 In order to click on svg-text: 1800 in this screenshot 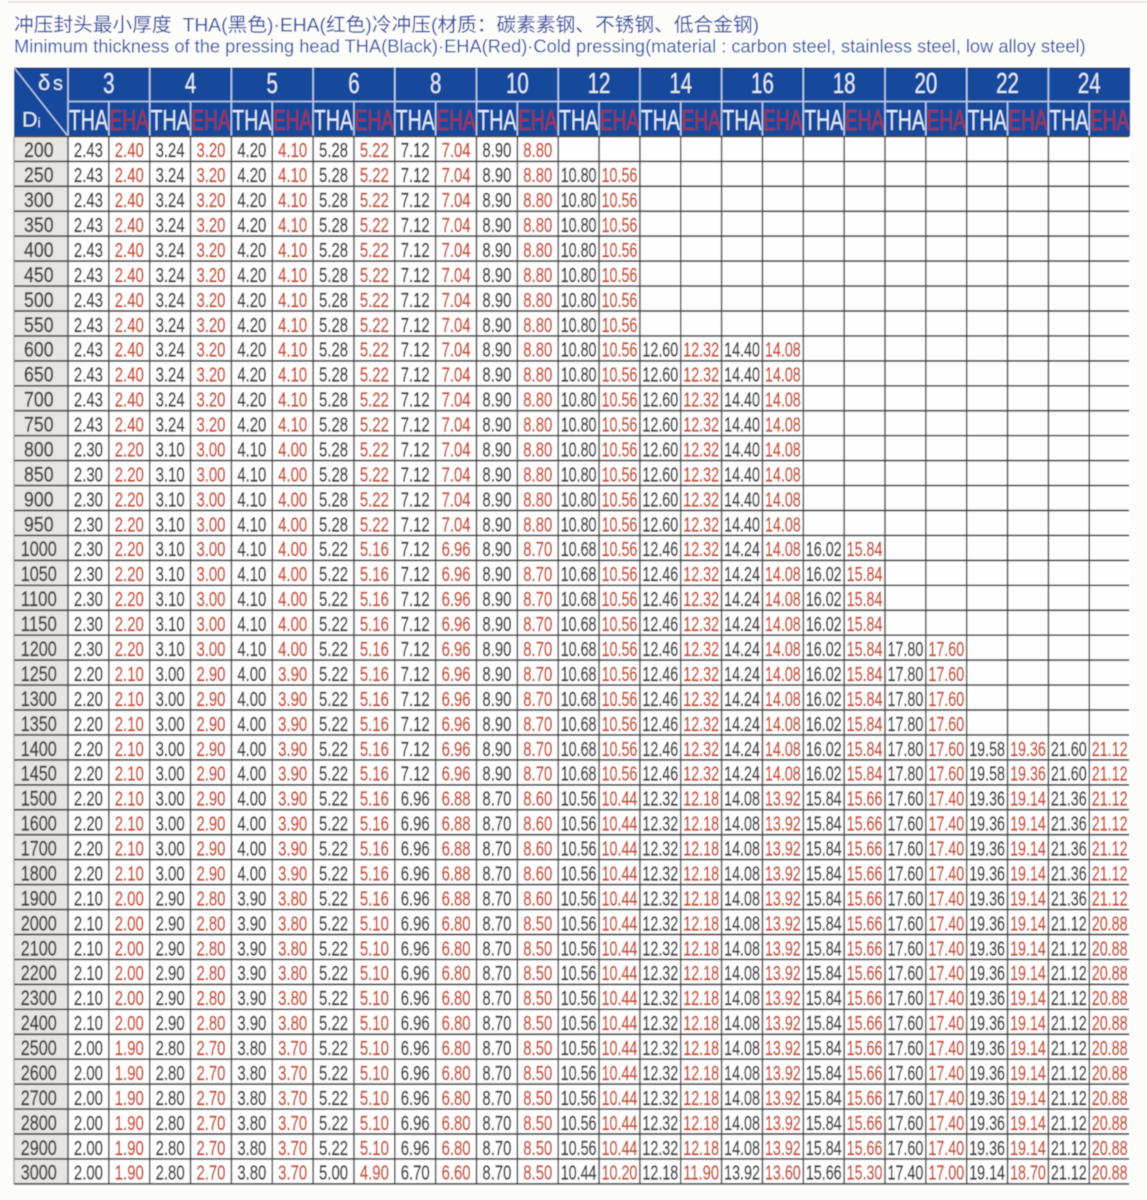, I will do `click(39, 873)`.